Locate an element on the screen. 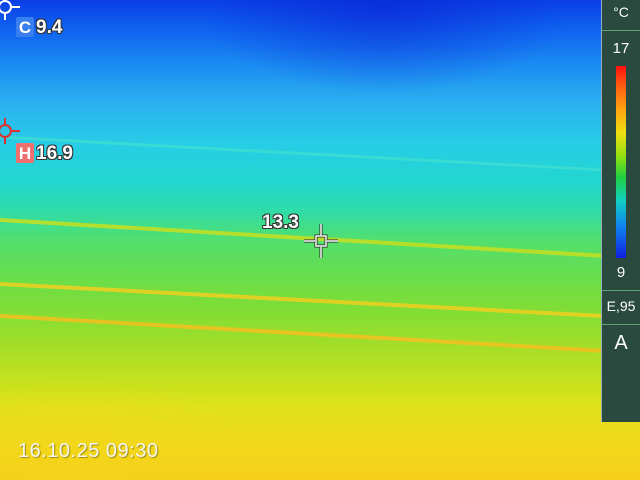 Image resolution: width=640 pixels, height=480 pixels. center-spot-marker is located at coordinates (321, 241).